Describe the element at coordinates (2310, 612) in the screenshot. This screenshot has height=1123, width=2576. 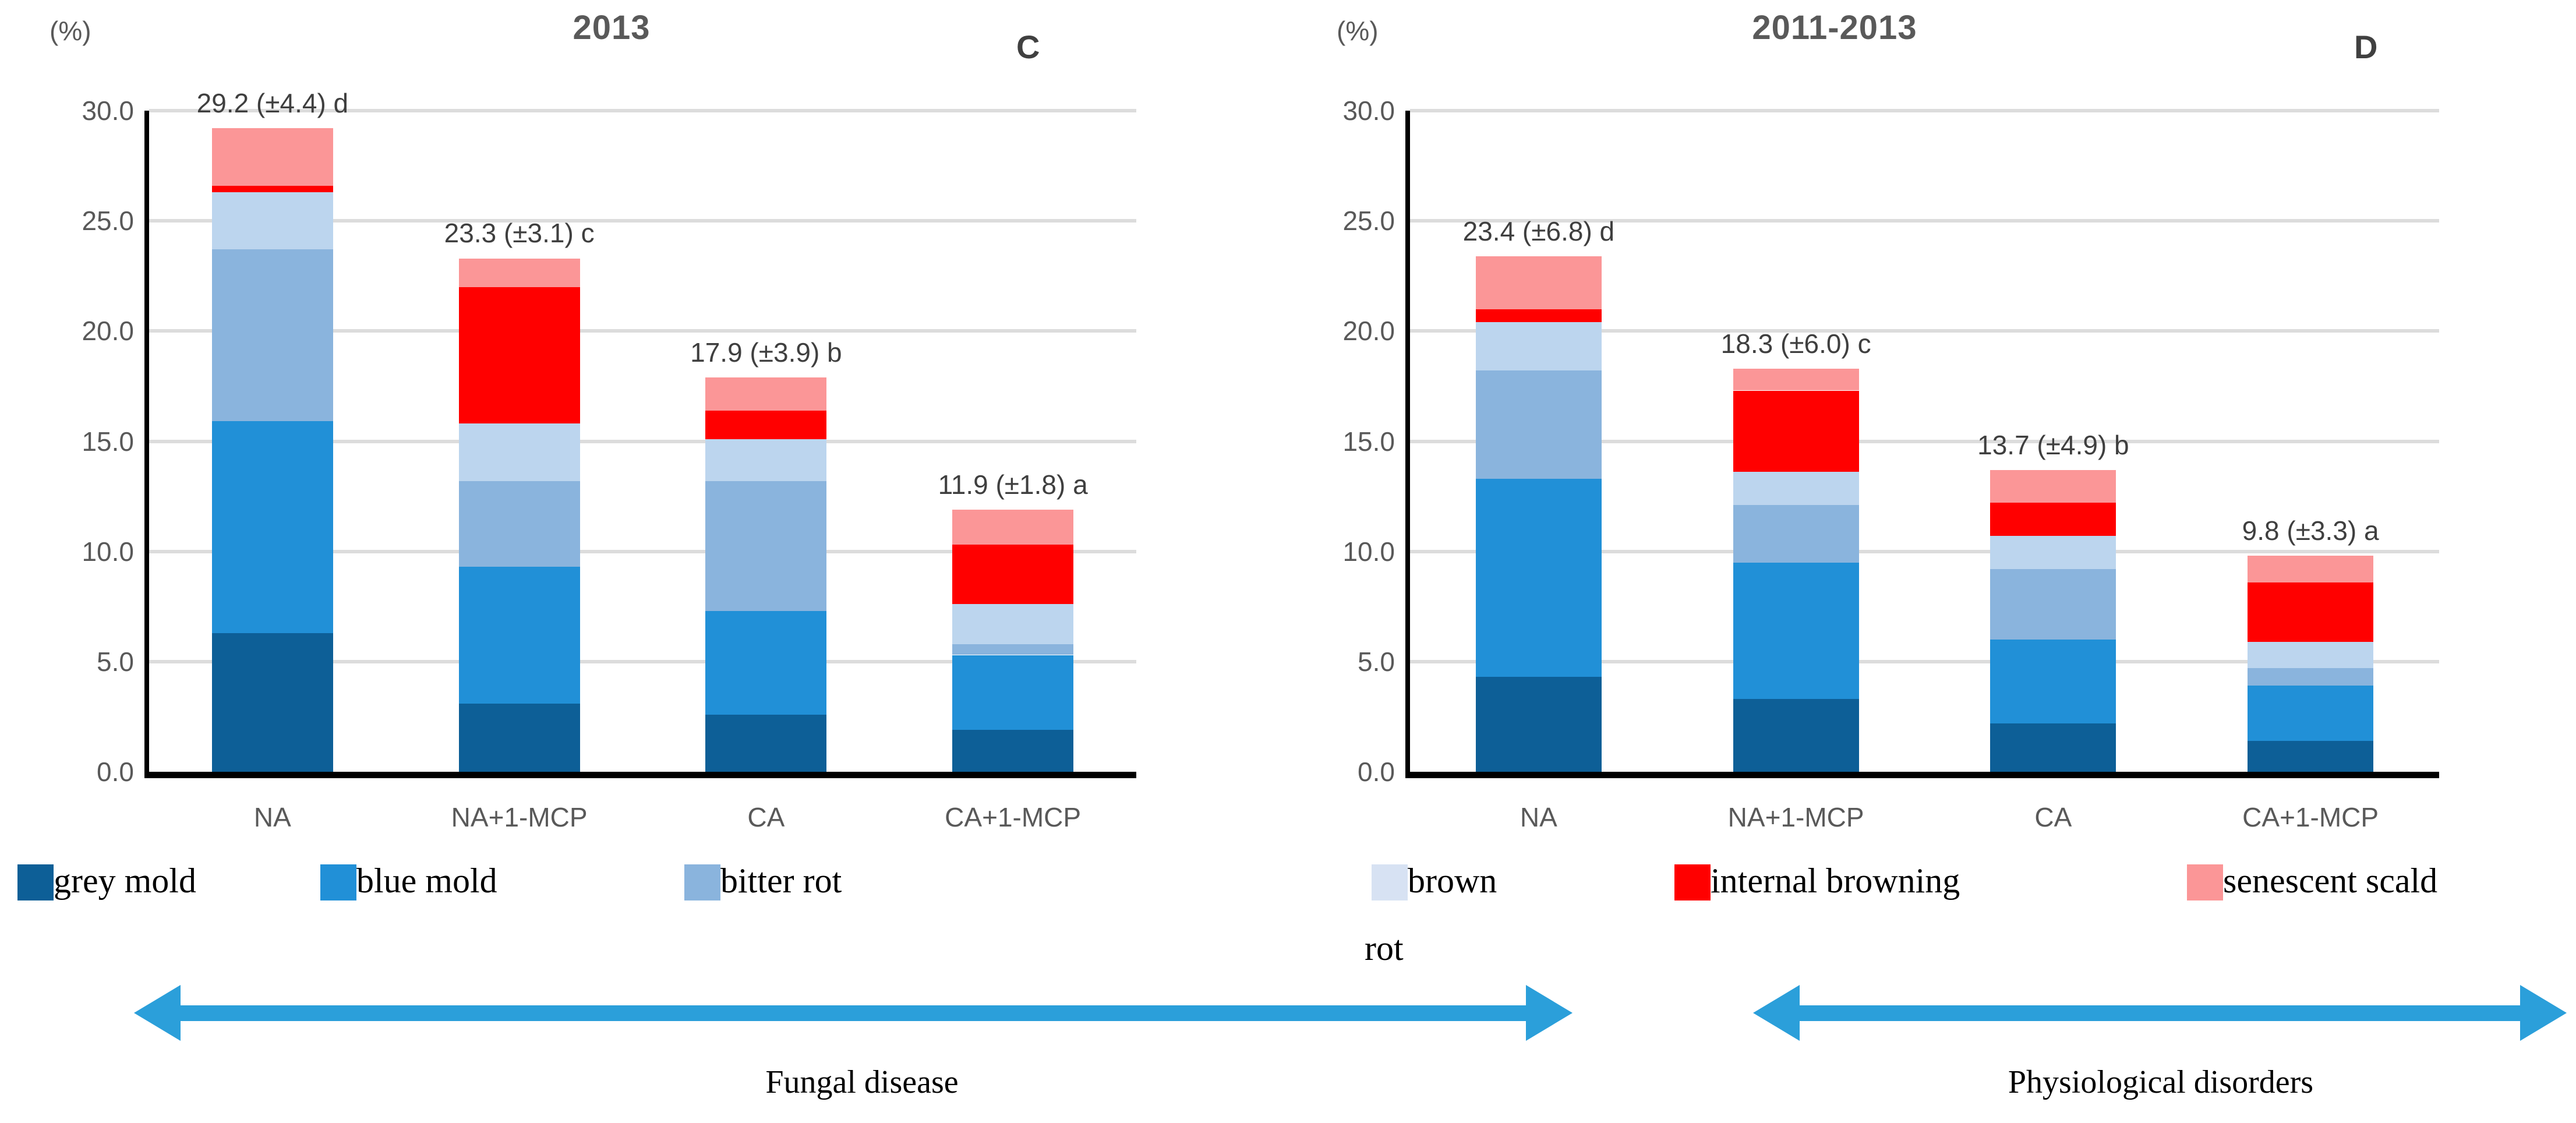
I see `bar-segment-internal-browning-ca-1-mcp` at that location.